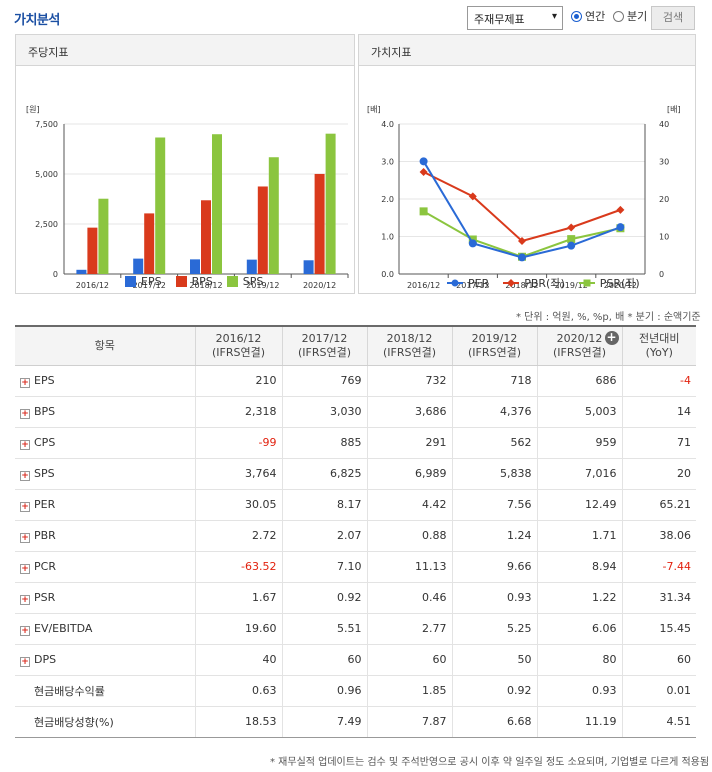 This screenshot has width=712, height=772. I want to click on table-row: + PER 30.05 8.17 4.42 7.56 12.49 65.21, so click(355, 505).